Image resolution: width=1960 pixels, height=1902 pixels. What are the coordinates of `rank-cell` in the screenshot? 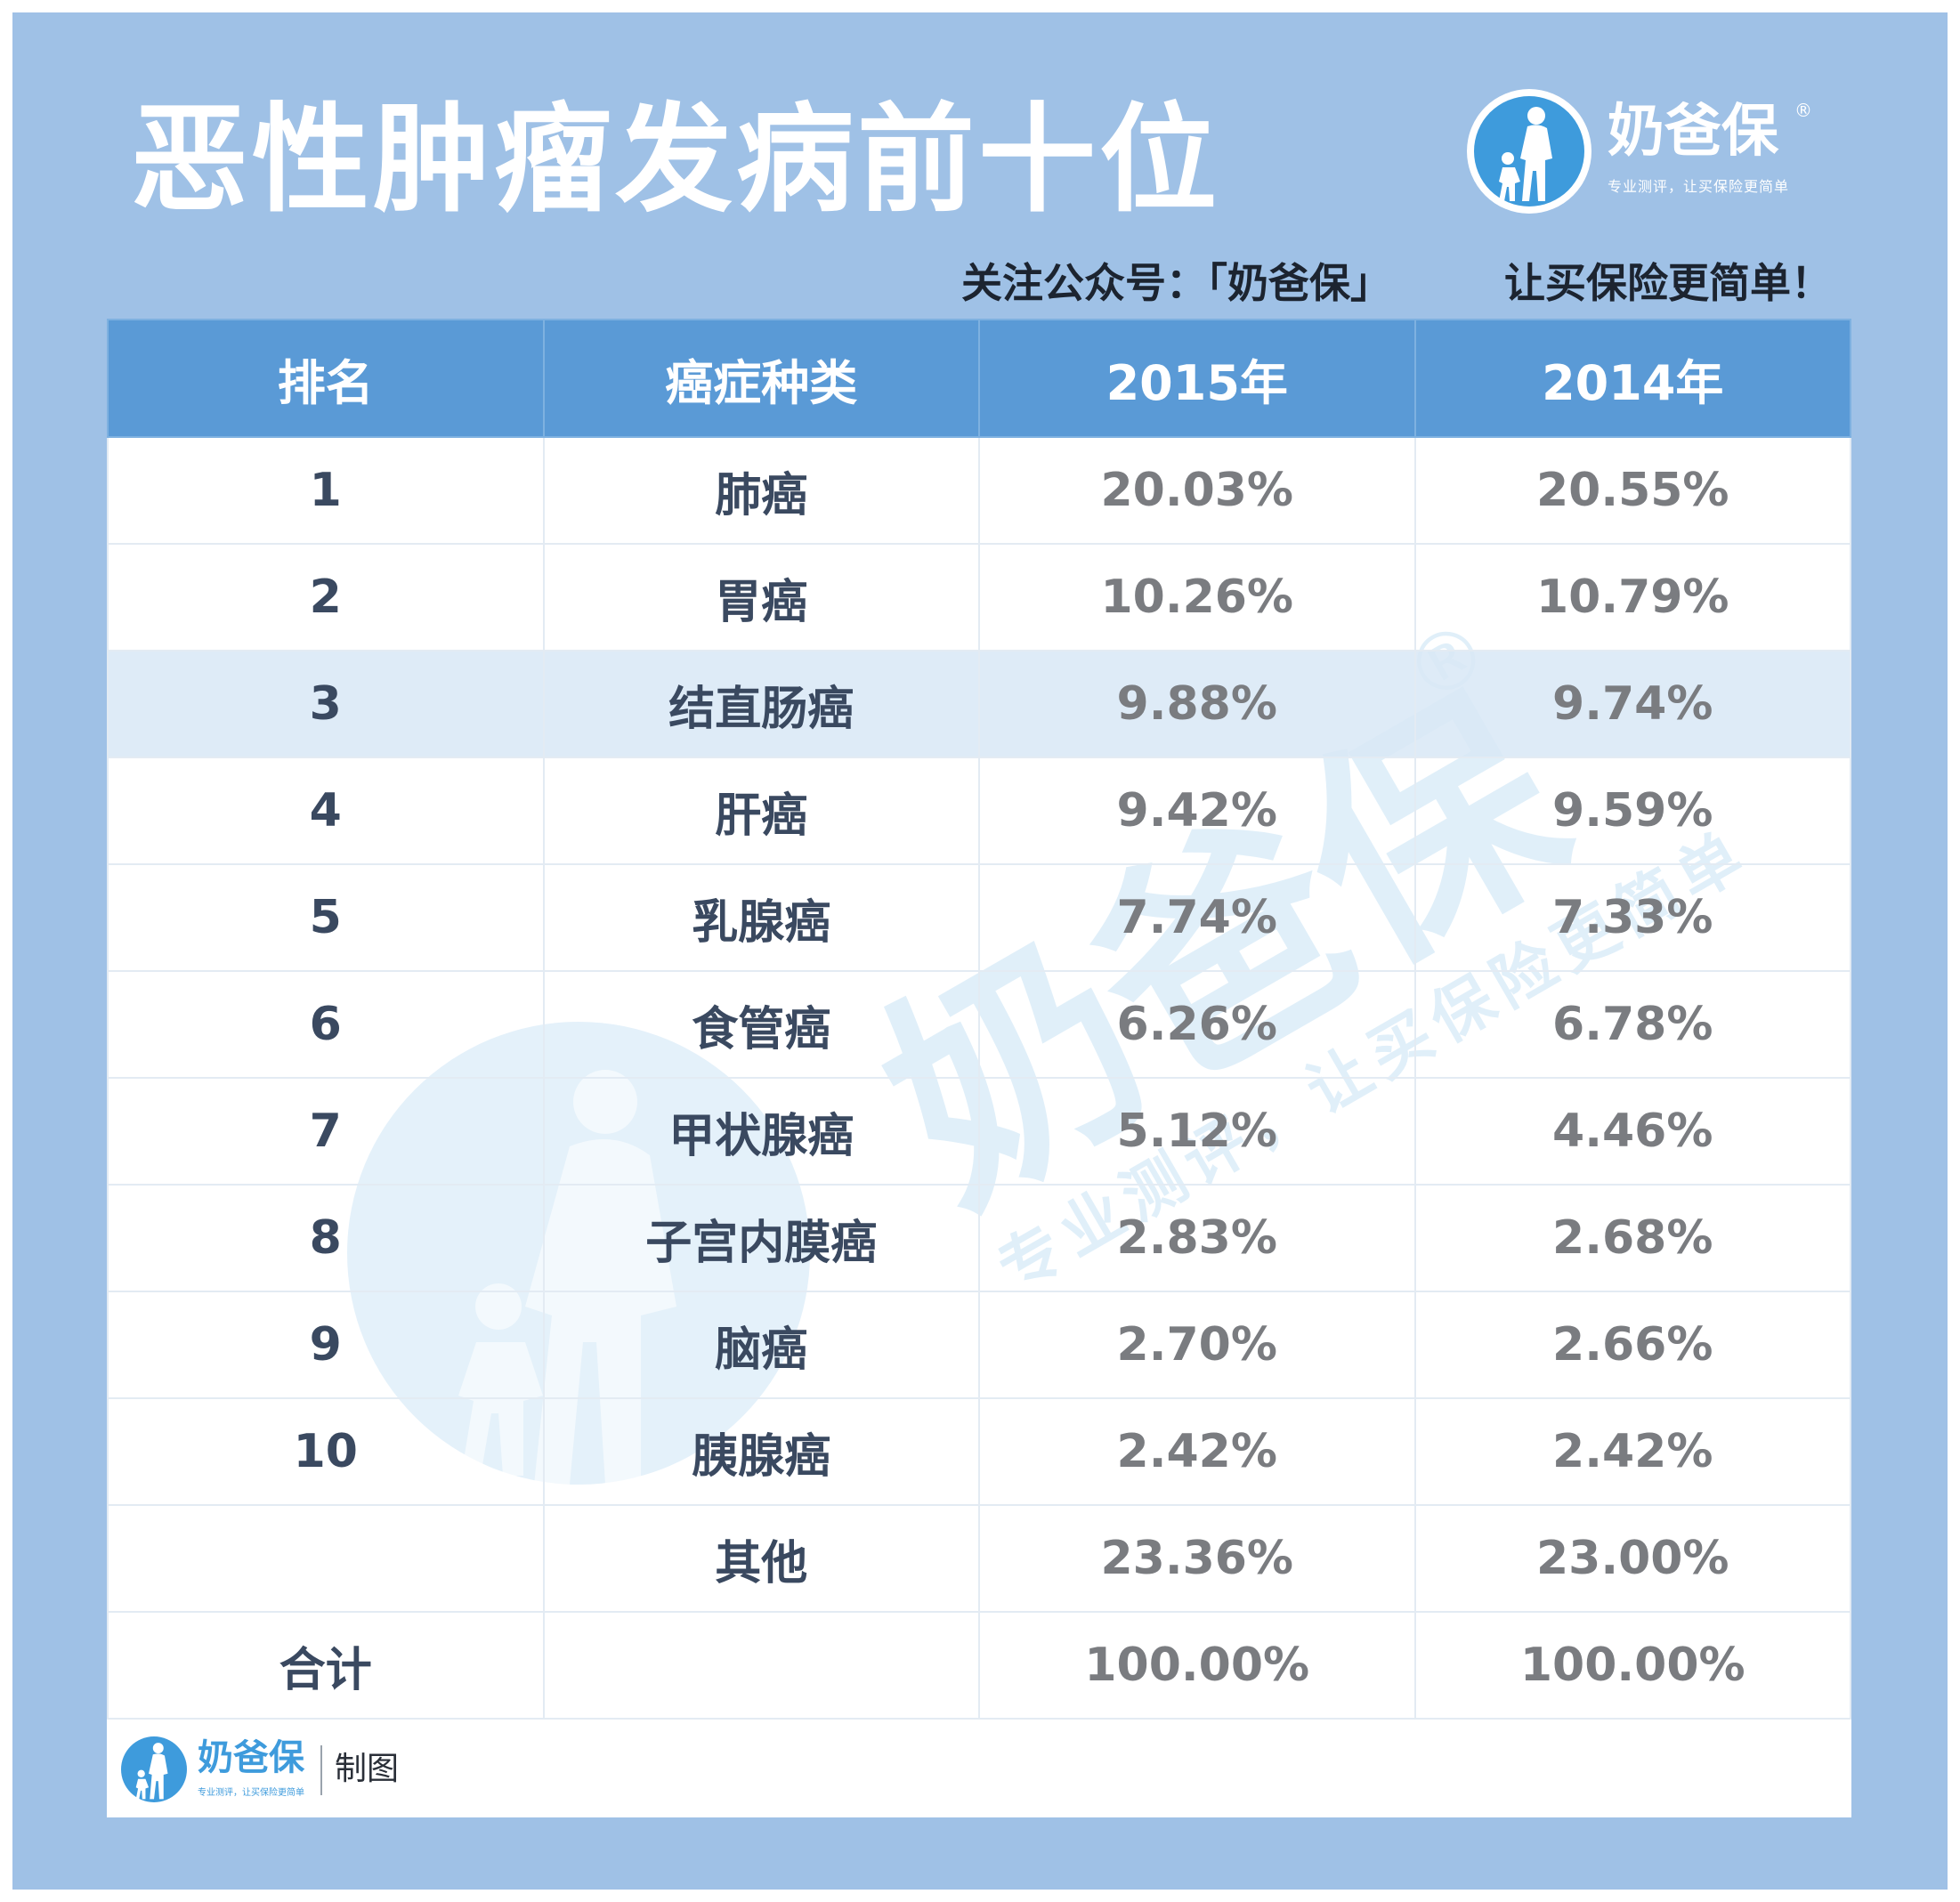 It's located at (326, 1558).